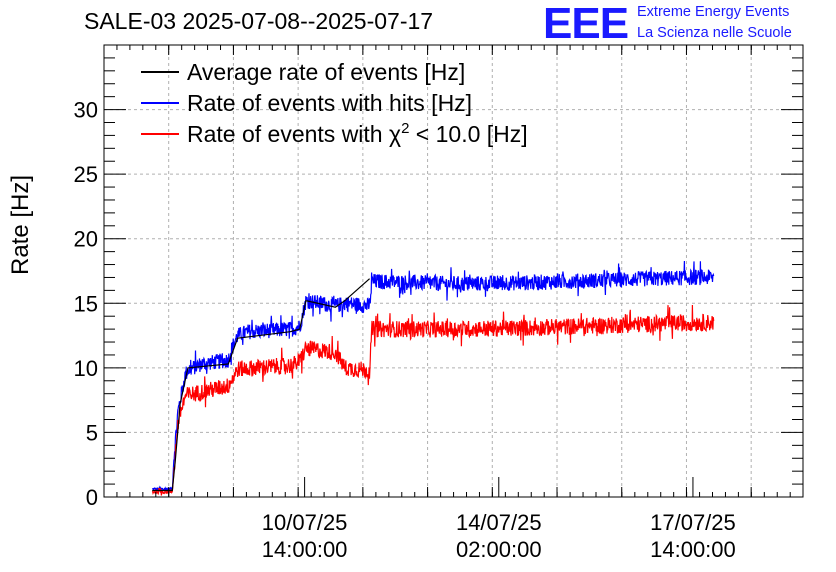 The image size is (836, 572). What do you see at coordinates (294, 134) in the screenshot?
I see `legend-chi2-prefix: Rate of events with χ` at bounding box center [294, 134].